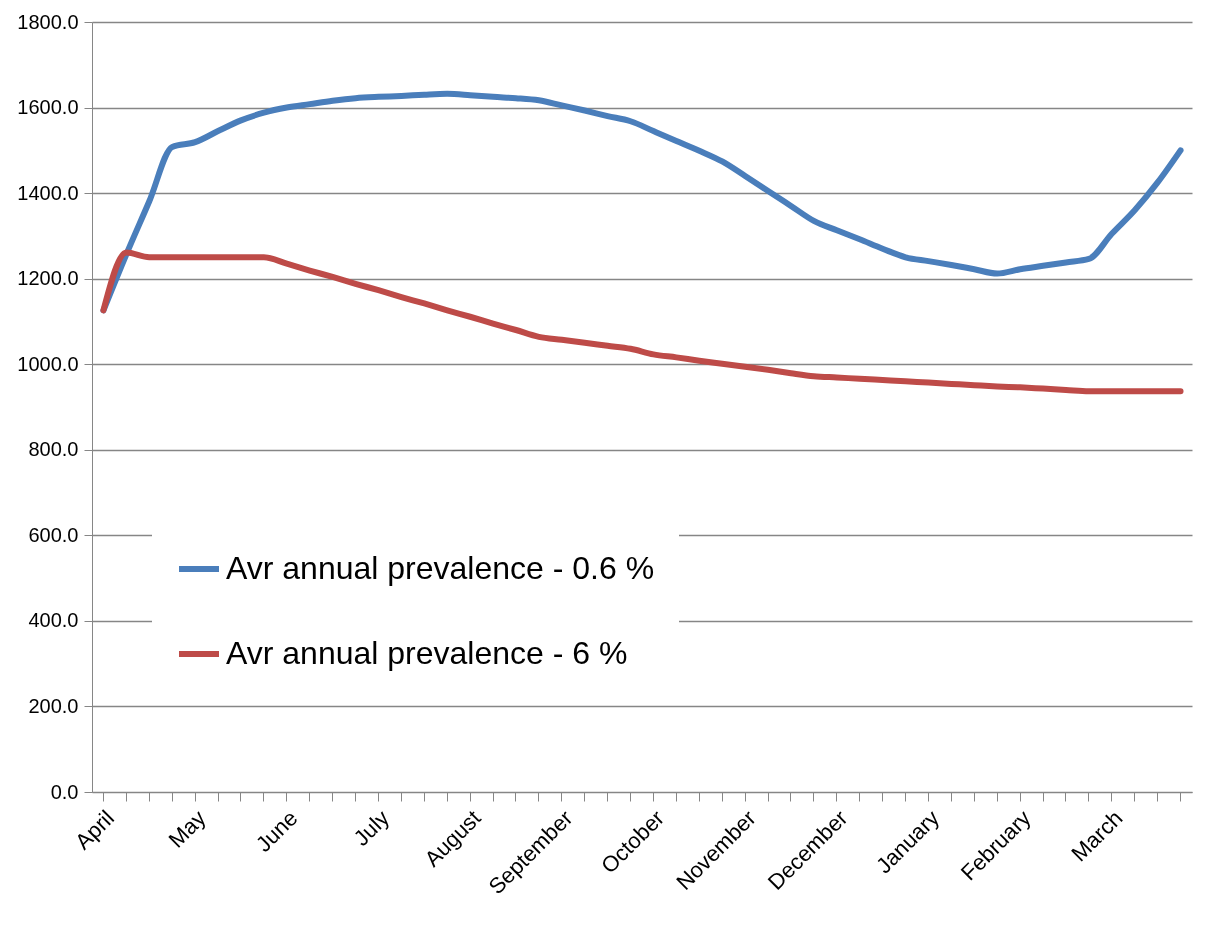  I want to click on y-tick-label: 0.0, so click(64, 791).